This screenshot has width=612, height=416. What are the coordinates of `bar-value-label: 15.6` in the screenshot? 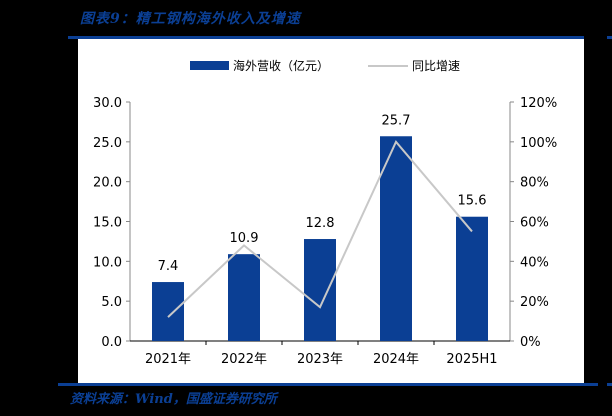 It's located at (472, 201).